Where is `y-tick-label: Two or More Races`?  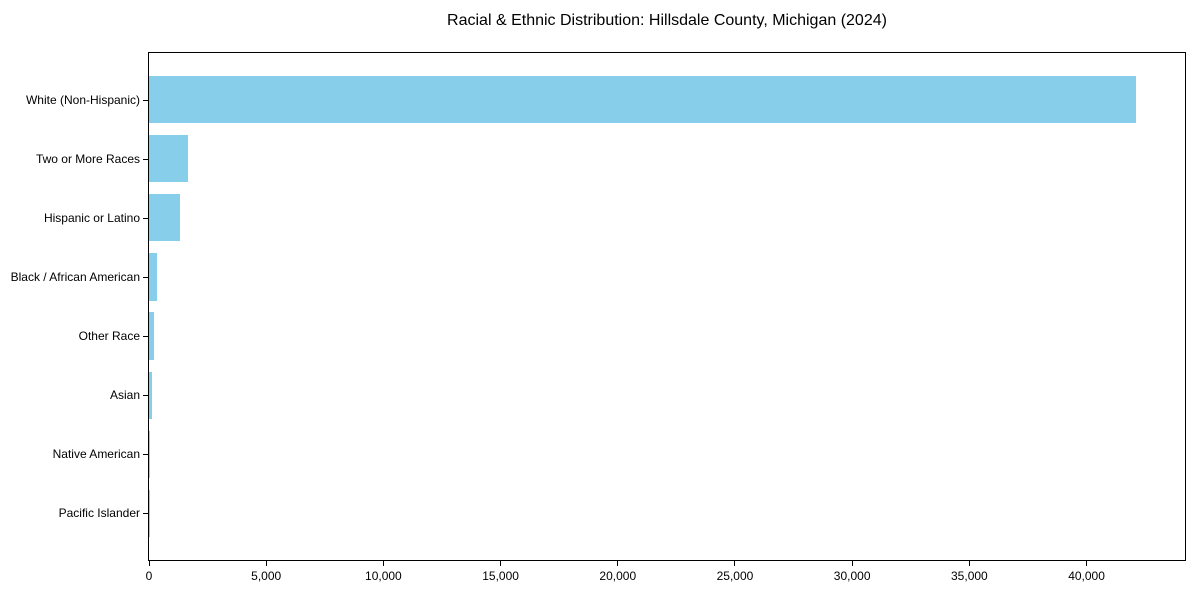
y-tick-label: Two or More Races is located at coordinates (87, 158).